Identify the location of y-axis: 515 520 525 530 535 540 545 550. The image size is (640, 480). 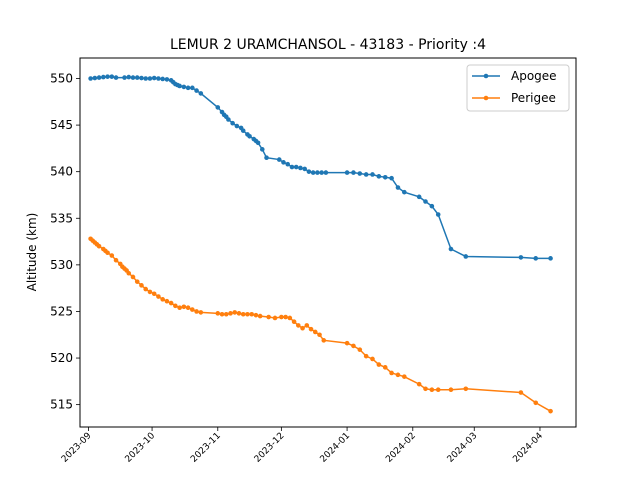
(65, 242).